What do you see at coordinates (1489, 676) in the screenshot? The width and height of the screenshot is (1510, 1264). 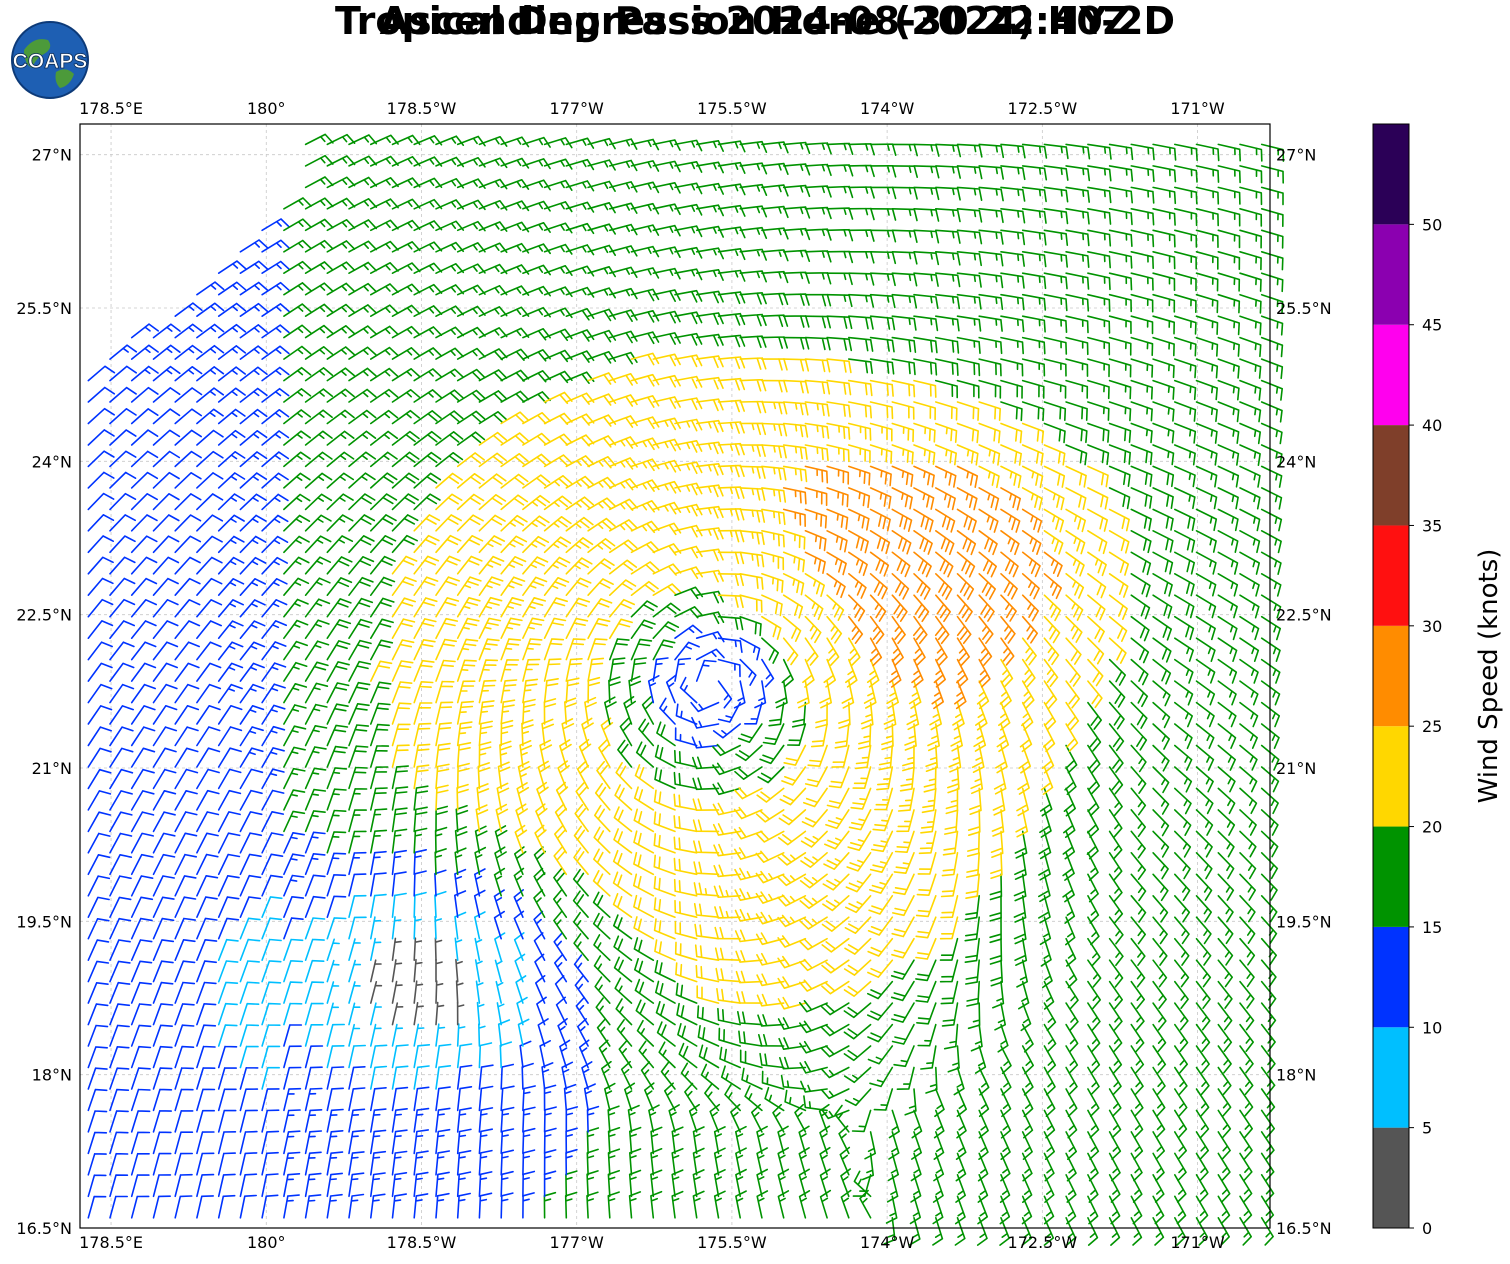 I see `colorbar-label: Wind Speed (knots)` at bounding box center [1489, 676].